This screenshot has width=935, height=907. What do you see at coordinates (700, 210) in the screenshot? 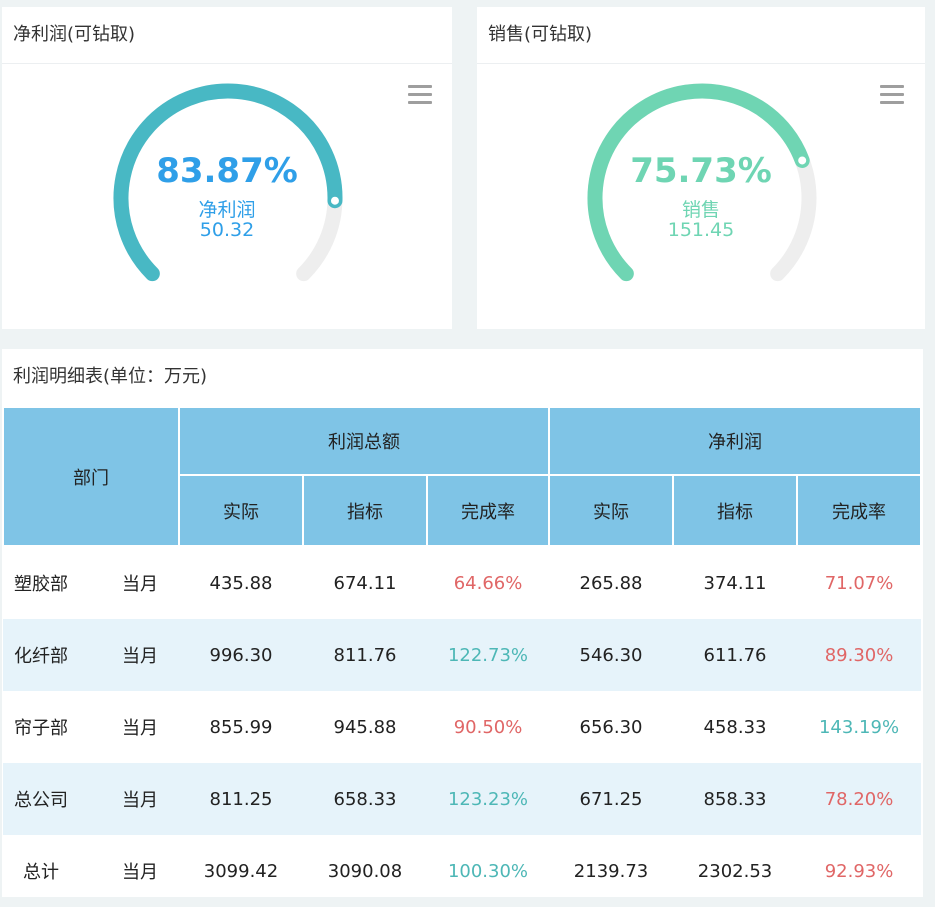
I see `gauge-label: 销售` at bounding box center [700, 210].